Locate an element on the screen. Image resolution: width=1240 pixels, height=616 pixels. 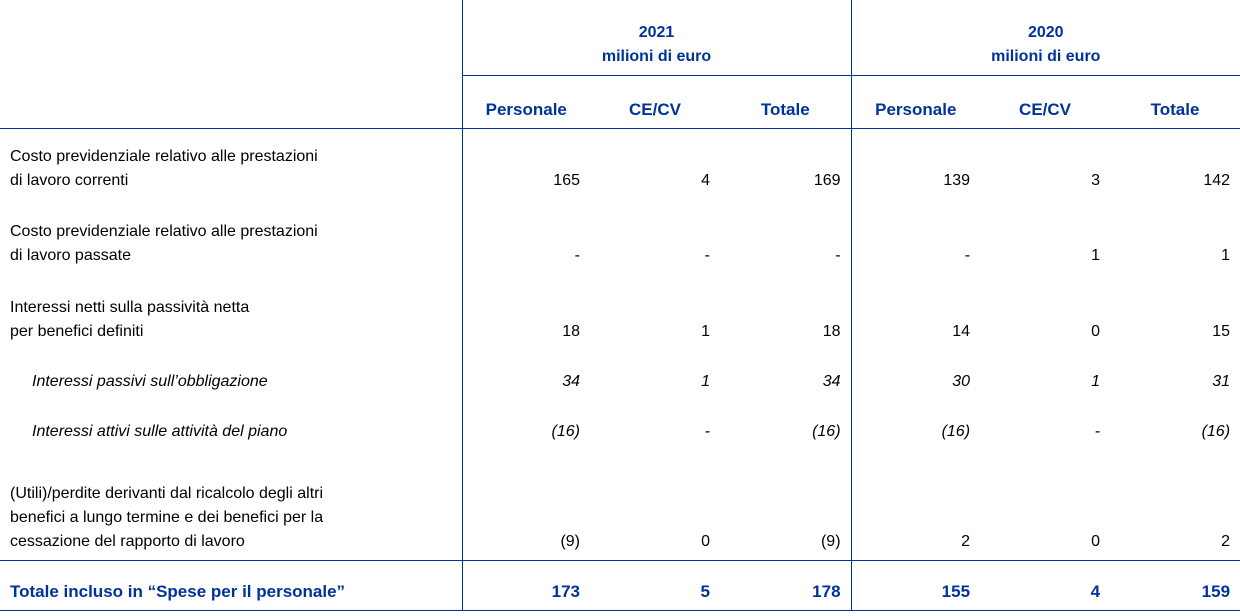
cell: 31 is located at coordinates (1221, 381).